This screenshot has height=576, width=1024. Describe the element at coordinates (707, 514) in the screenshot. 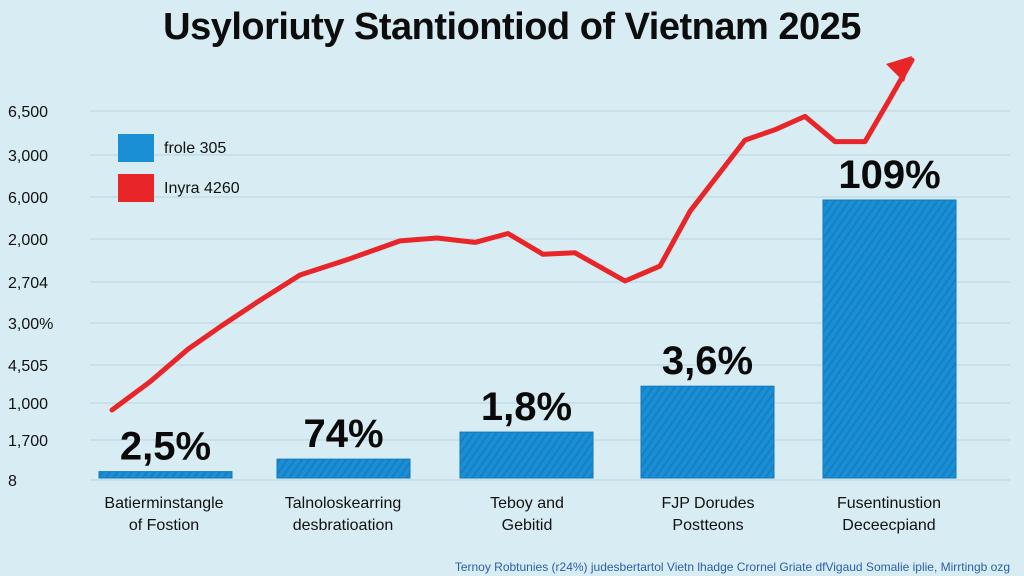

I see `x-tick-label: FJP Dorudes Postteons` at that location.